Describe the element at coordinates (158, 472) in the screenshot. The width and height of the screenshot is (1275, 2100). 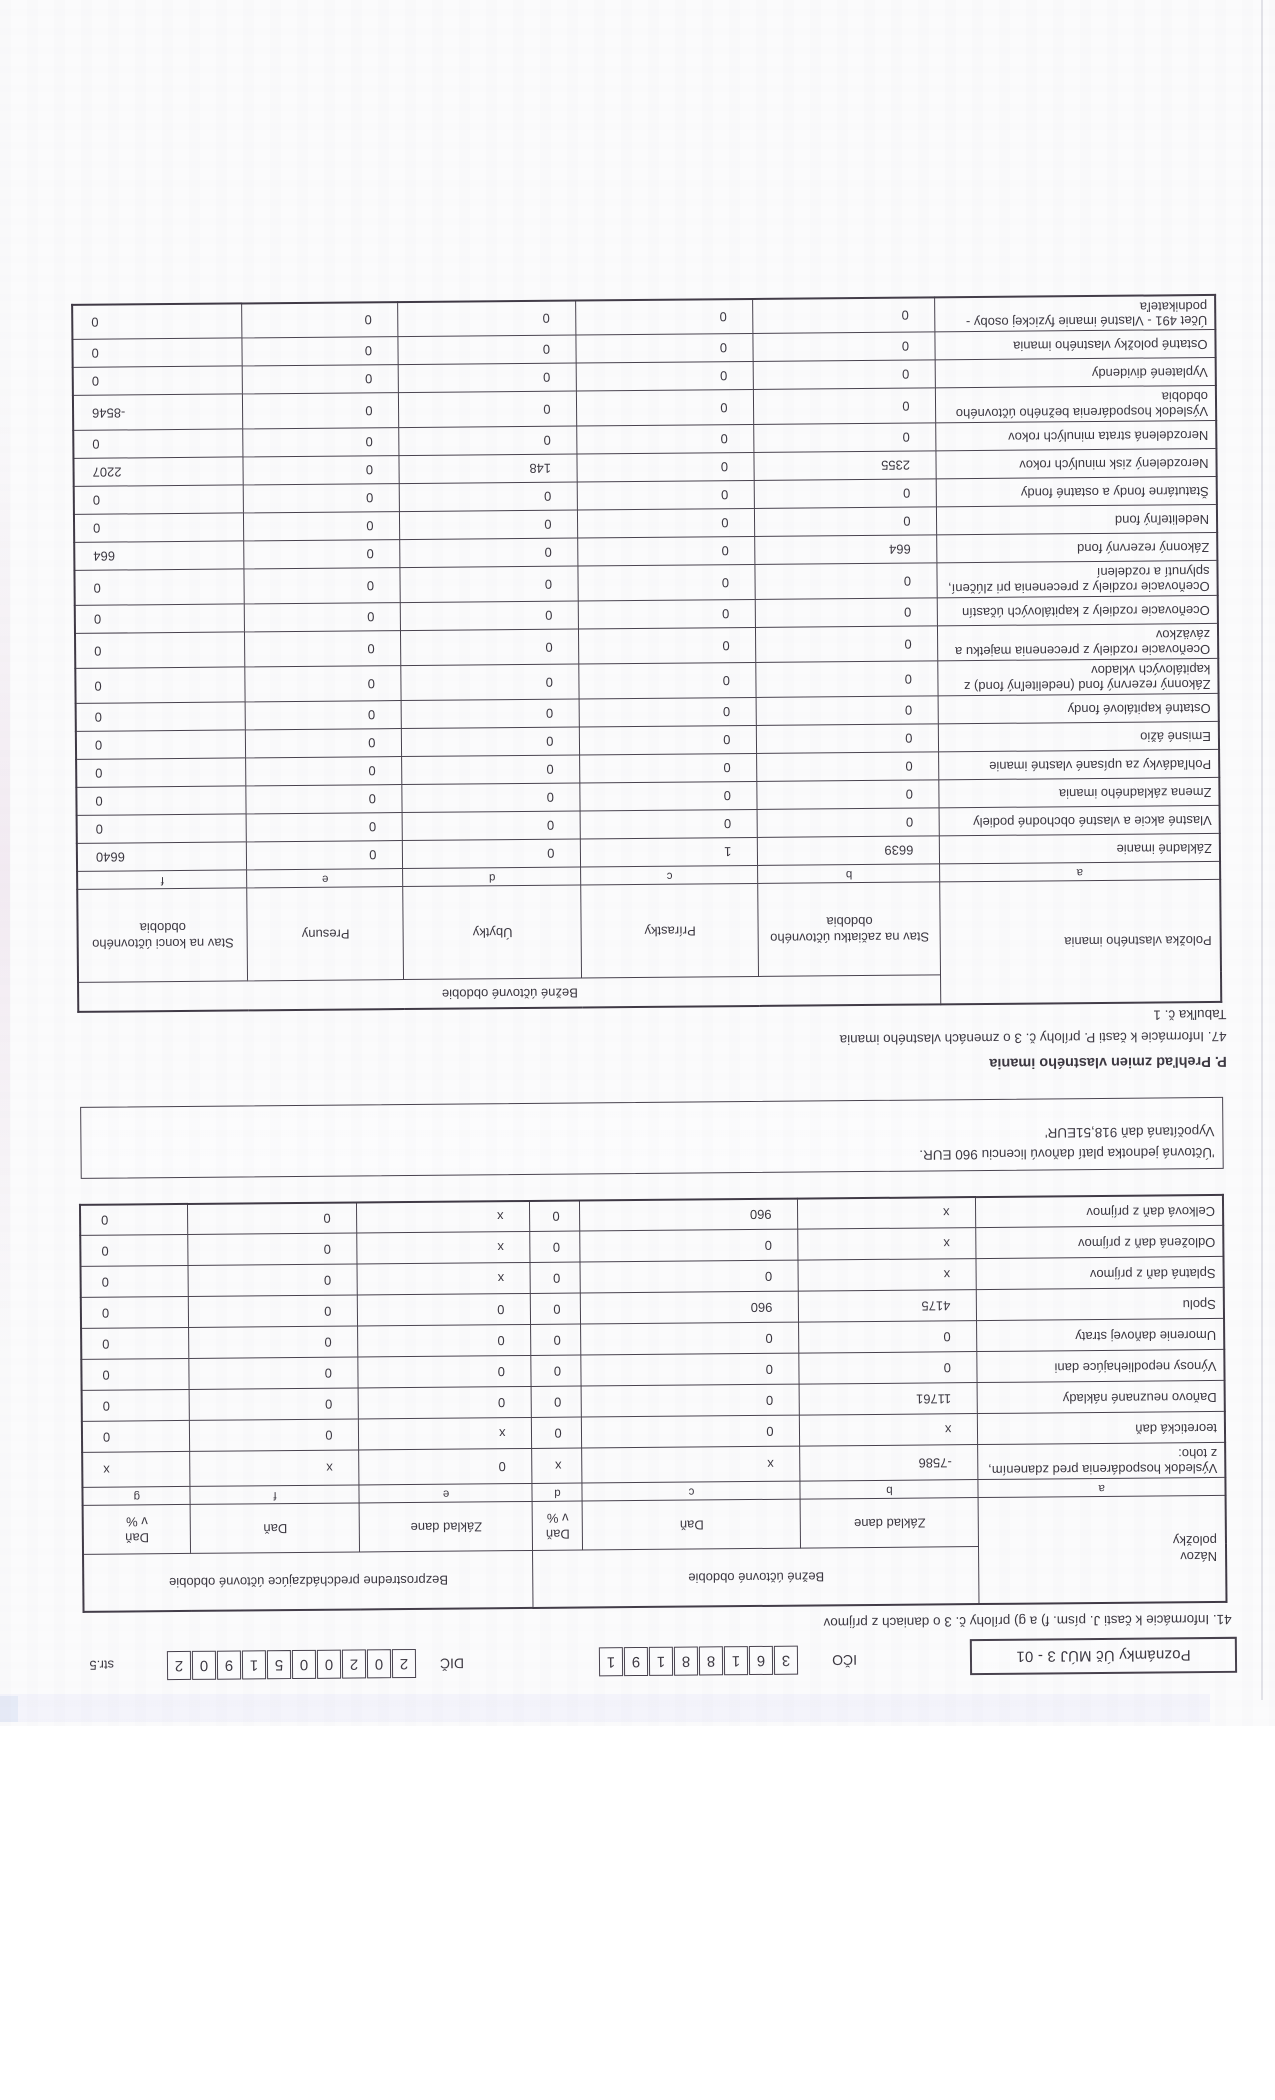
I see `table-cell: 2207` at that location.